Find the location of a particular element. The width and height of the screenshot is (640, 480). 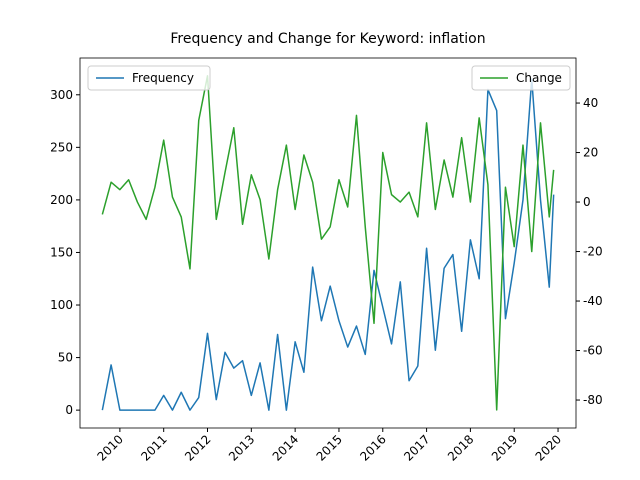

y2-tick-label: 20 is located at coordinates (590, 153).